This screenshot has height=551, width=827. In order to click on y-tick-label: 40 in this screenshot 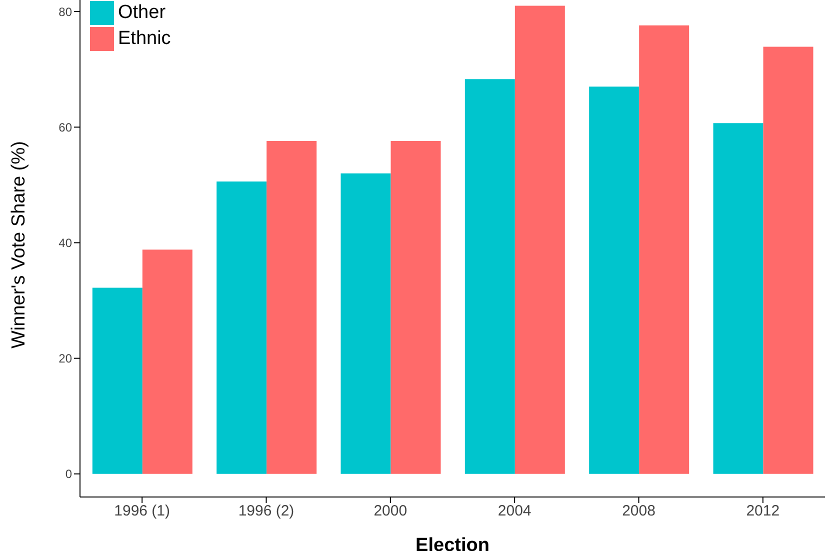, I will do `click(65, 243)`.